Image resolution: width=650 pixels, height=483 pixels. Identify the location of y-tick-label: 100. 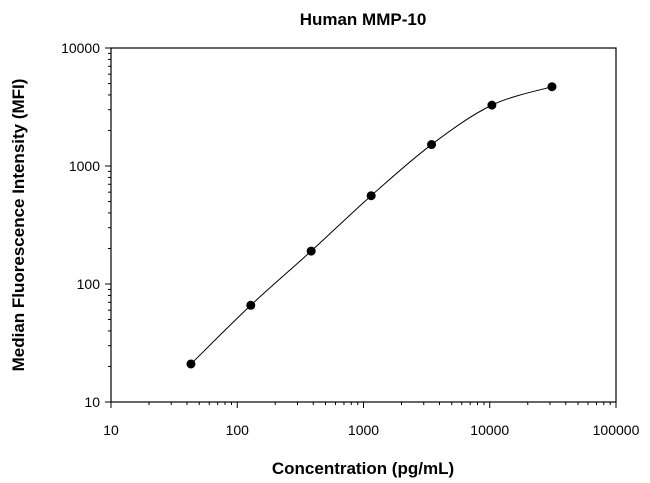
(89, 284).